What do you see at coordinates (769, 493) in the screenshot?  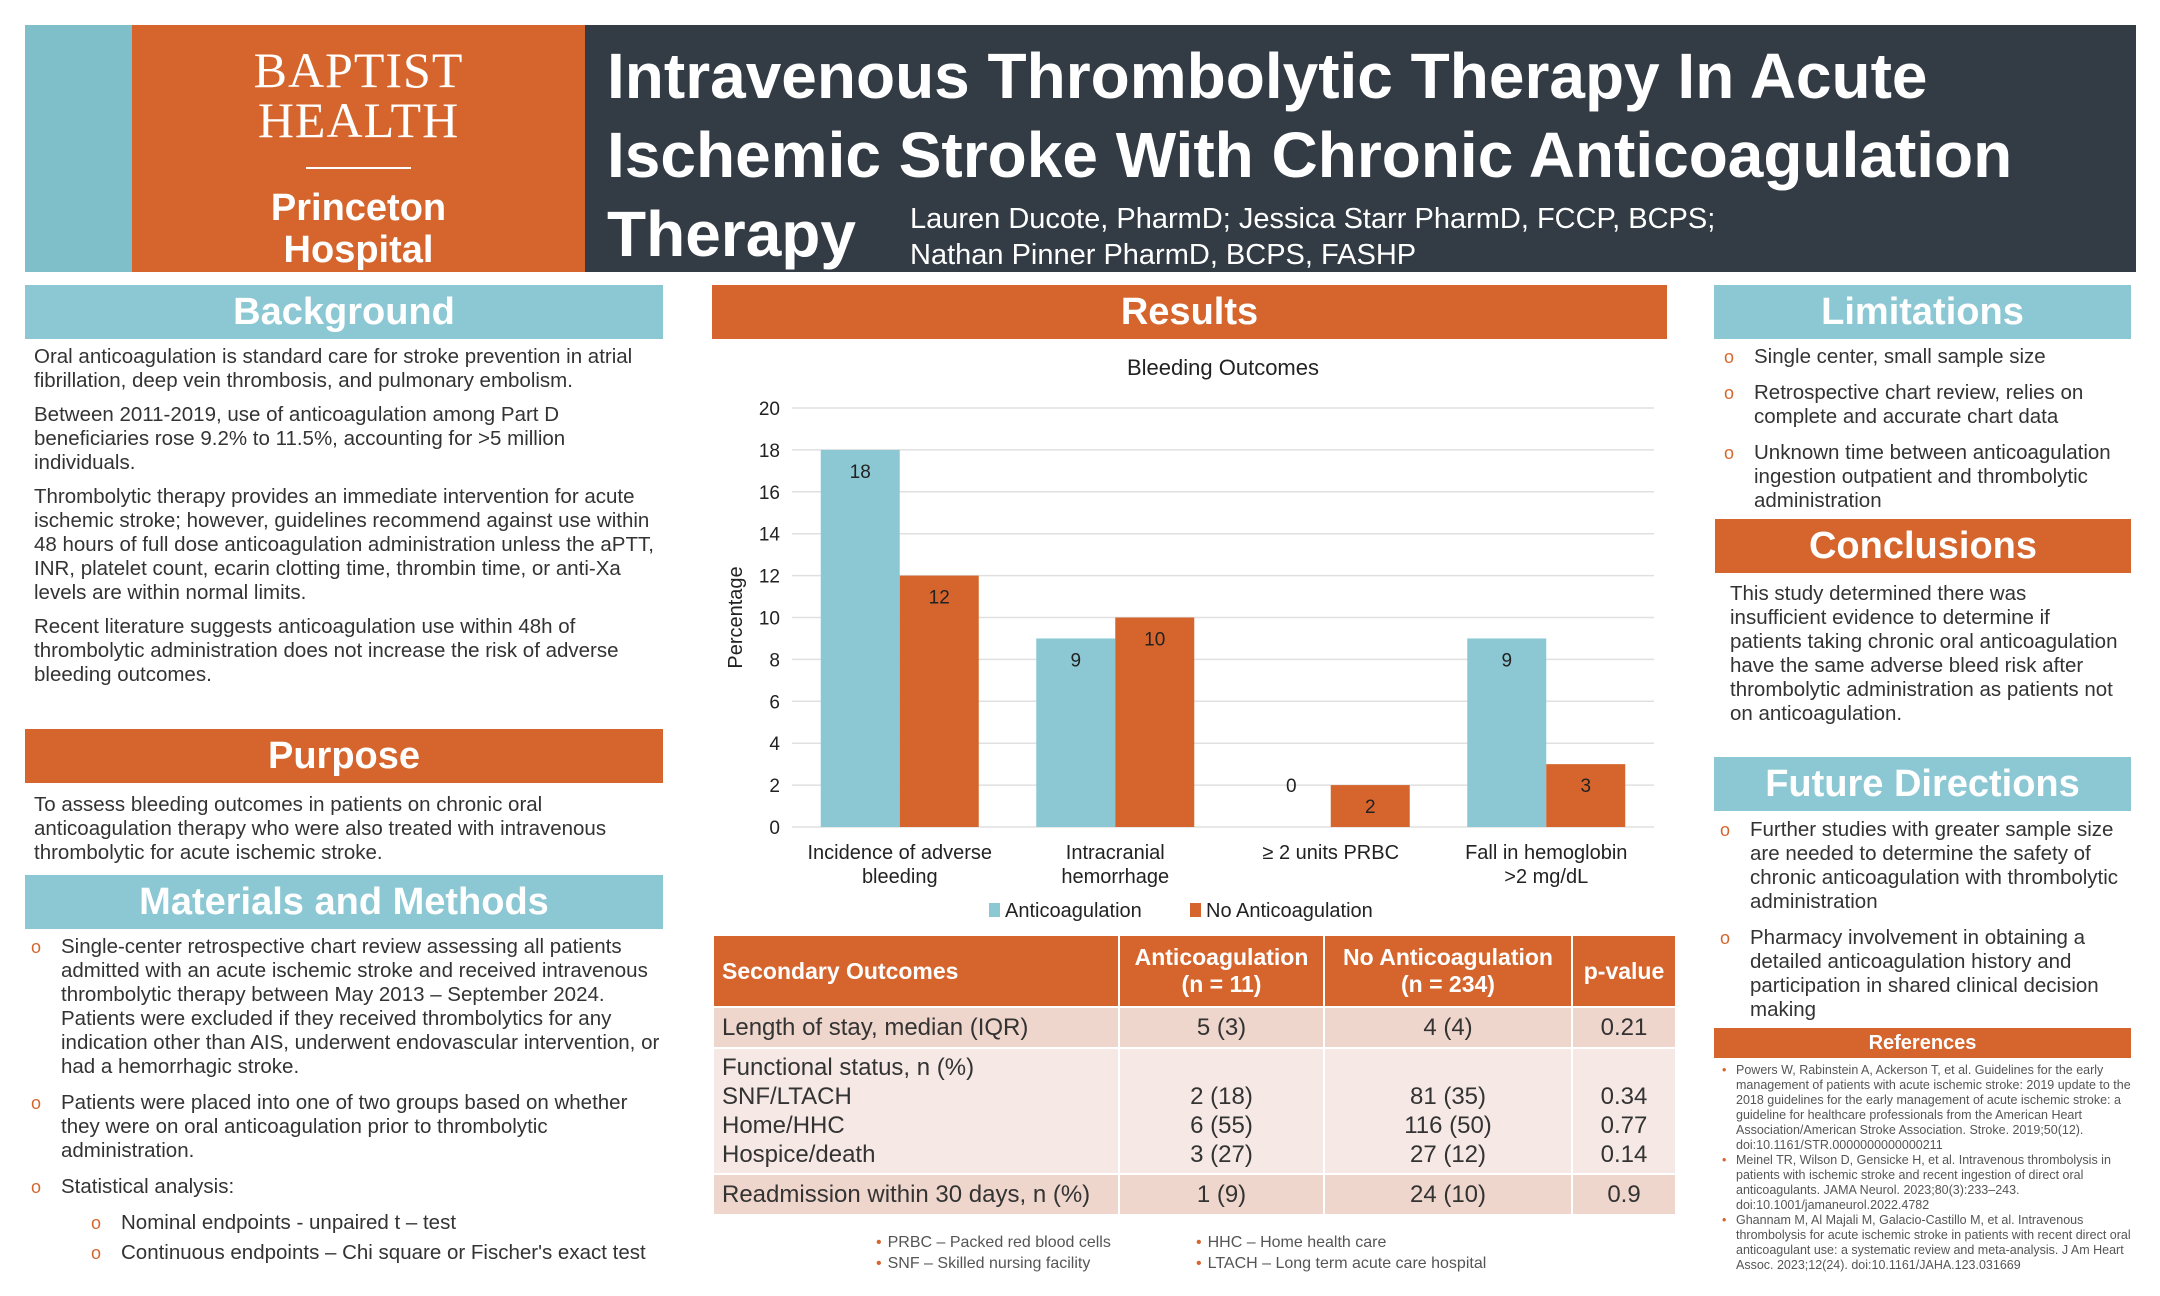 I see `y-tick-label: 16` at bounding box center [769, 493].